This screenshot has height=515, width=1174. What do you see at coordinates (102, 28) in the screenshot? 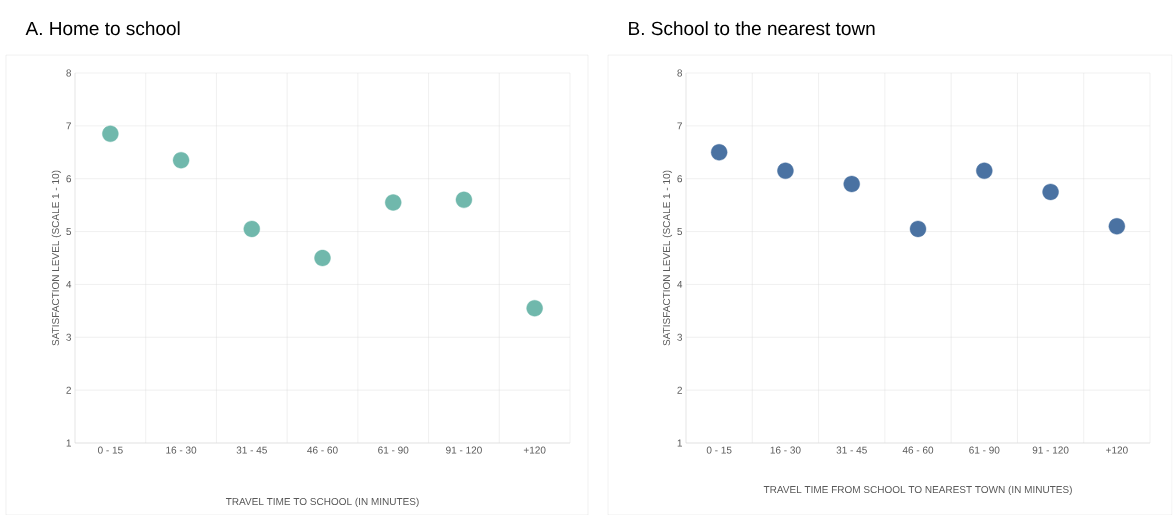
I see `chart-title: A. Home to school` at bounding box center [102, 28].